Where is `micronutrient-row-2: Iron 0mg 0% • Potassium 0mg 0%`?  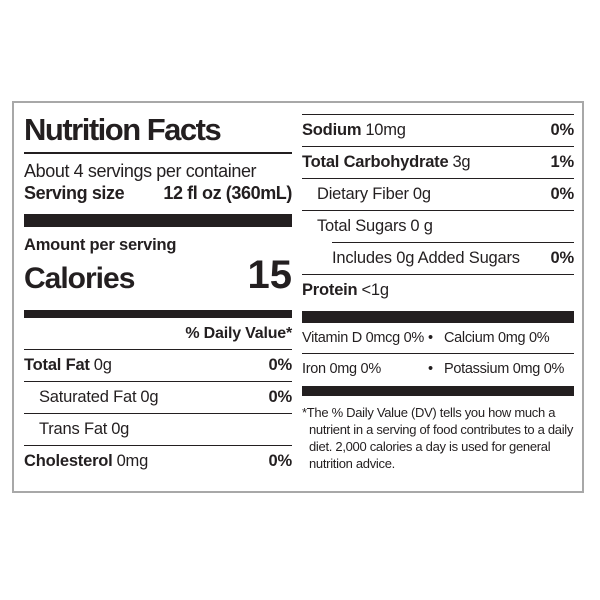
micronutrient-row-2: Iron 0mg 0% • Potassium 0mg 0% is located at coordinates (438, 368).